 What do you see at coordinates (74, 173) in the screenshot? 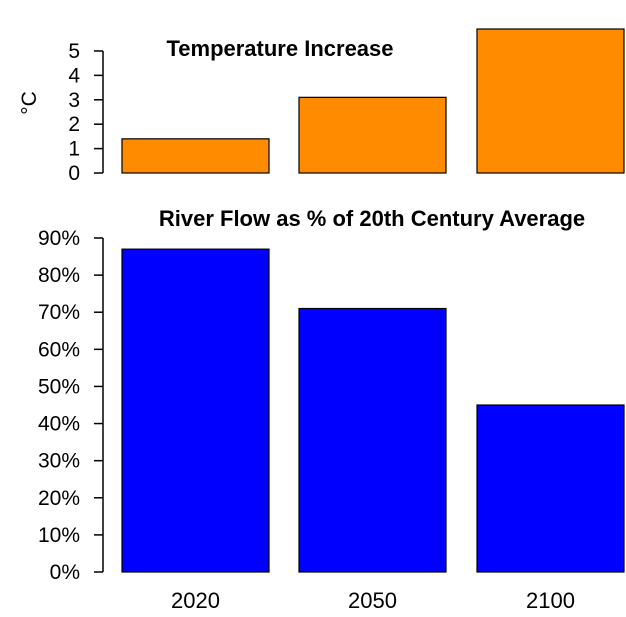
I see `temperature-y-tick-label: 0` at bounding box center [74, 173].